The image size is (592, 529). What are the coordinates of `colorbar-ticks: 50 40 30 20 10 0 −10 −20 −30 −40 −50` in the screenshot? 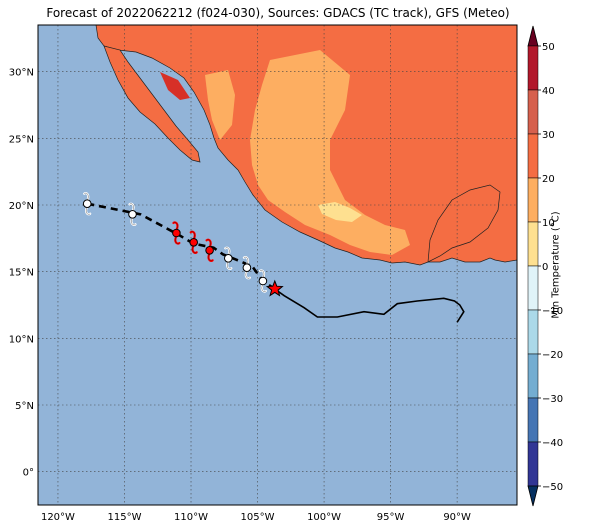 It's located at (550, 267).